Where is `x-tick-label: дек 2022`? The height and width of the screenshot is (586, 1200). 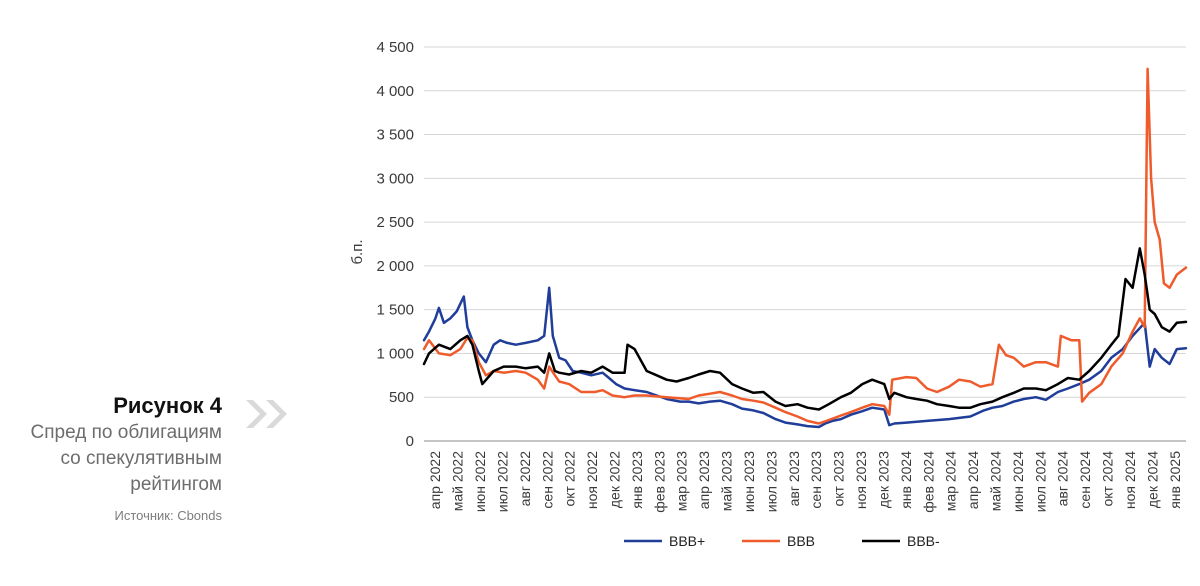 x-tick-label: дек 2022 is located at coordinates (615, 479).